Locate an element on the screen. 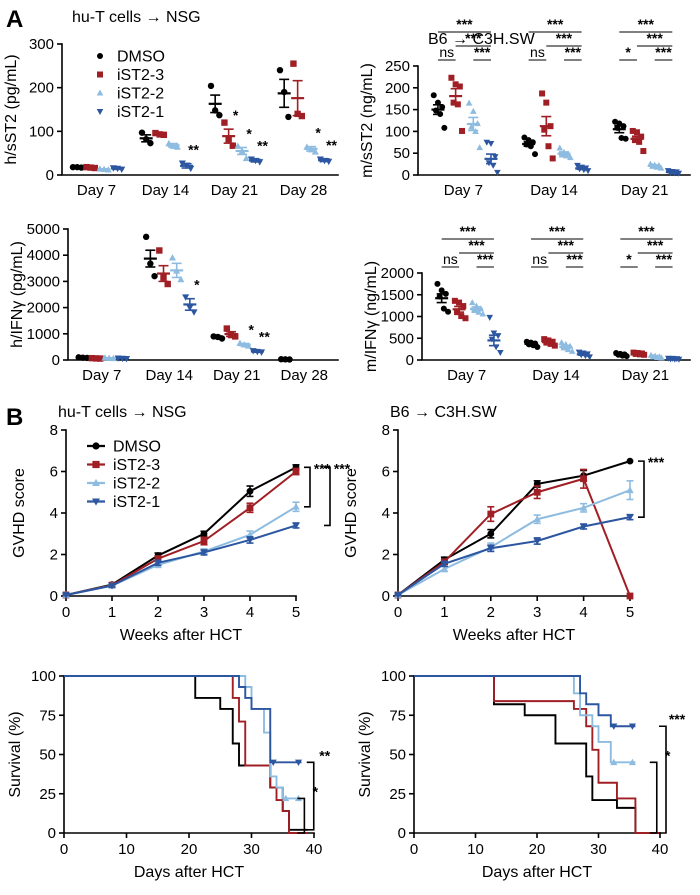 Image resolution: width=700 pixels, height=895 pixels. svg-text: 1500 is located at coordinates (397, 295).